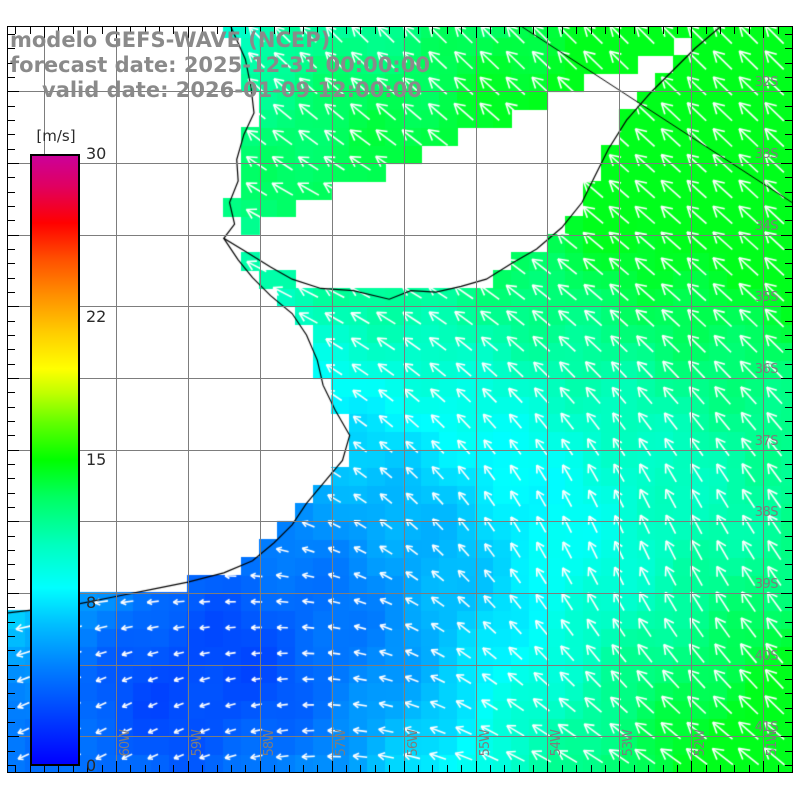  What do you see at coordinates (56, 136) in the screenshot?
I see `colorbar-unit-label: [m/s]` at bounding box center [56, 136].